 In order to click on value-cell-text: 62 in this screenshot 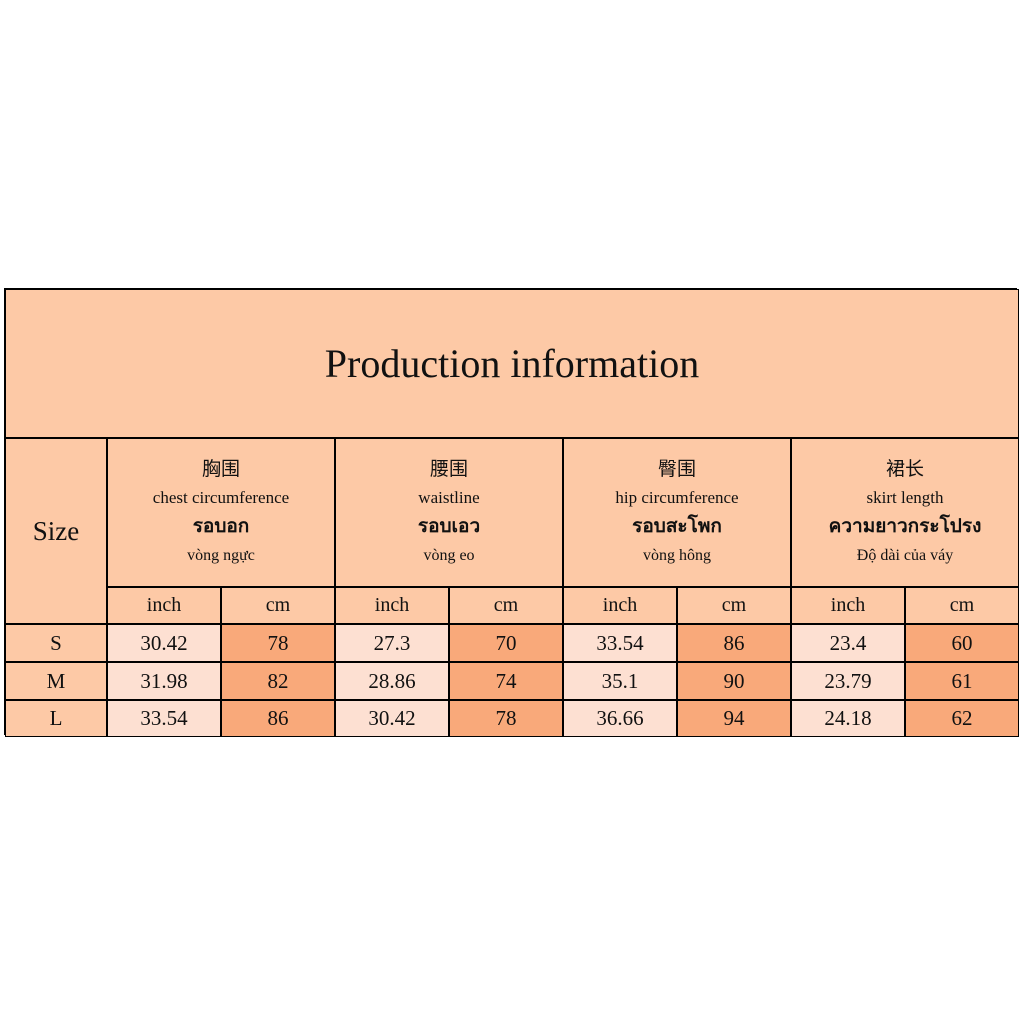, I will do `click(962, 718)`.